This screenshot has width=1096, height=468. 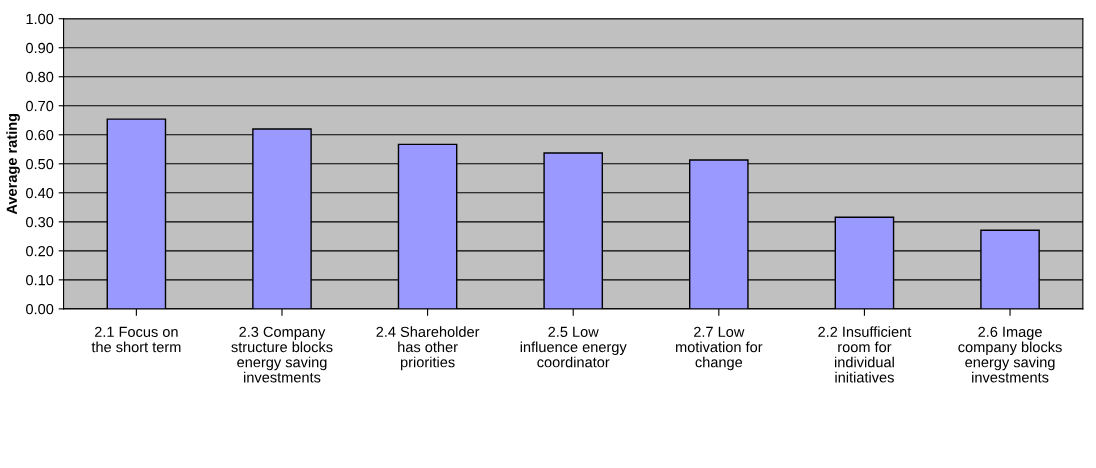 What do you see at coordinates (1010, 354) in the screenshot?
I see `x-tick-label: 2.6 Image company blocks energy saving investments` at bounding box center [1010, 354].